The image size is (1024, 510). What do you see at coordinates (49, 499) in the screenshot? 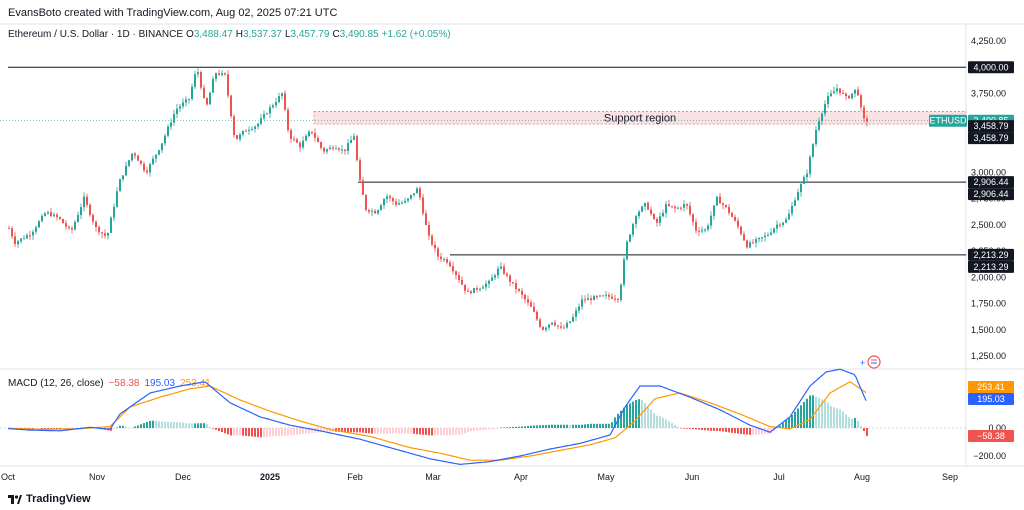
I see `tradingview-brand: TradingView` at bounding box center [49, 499].